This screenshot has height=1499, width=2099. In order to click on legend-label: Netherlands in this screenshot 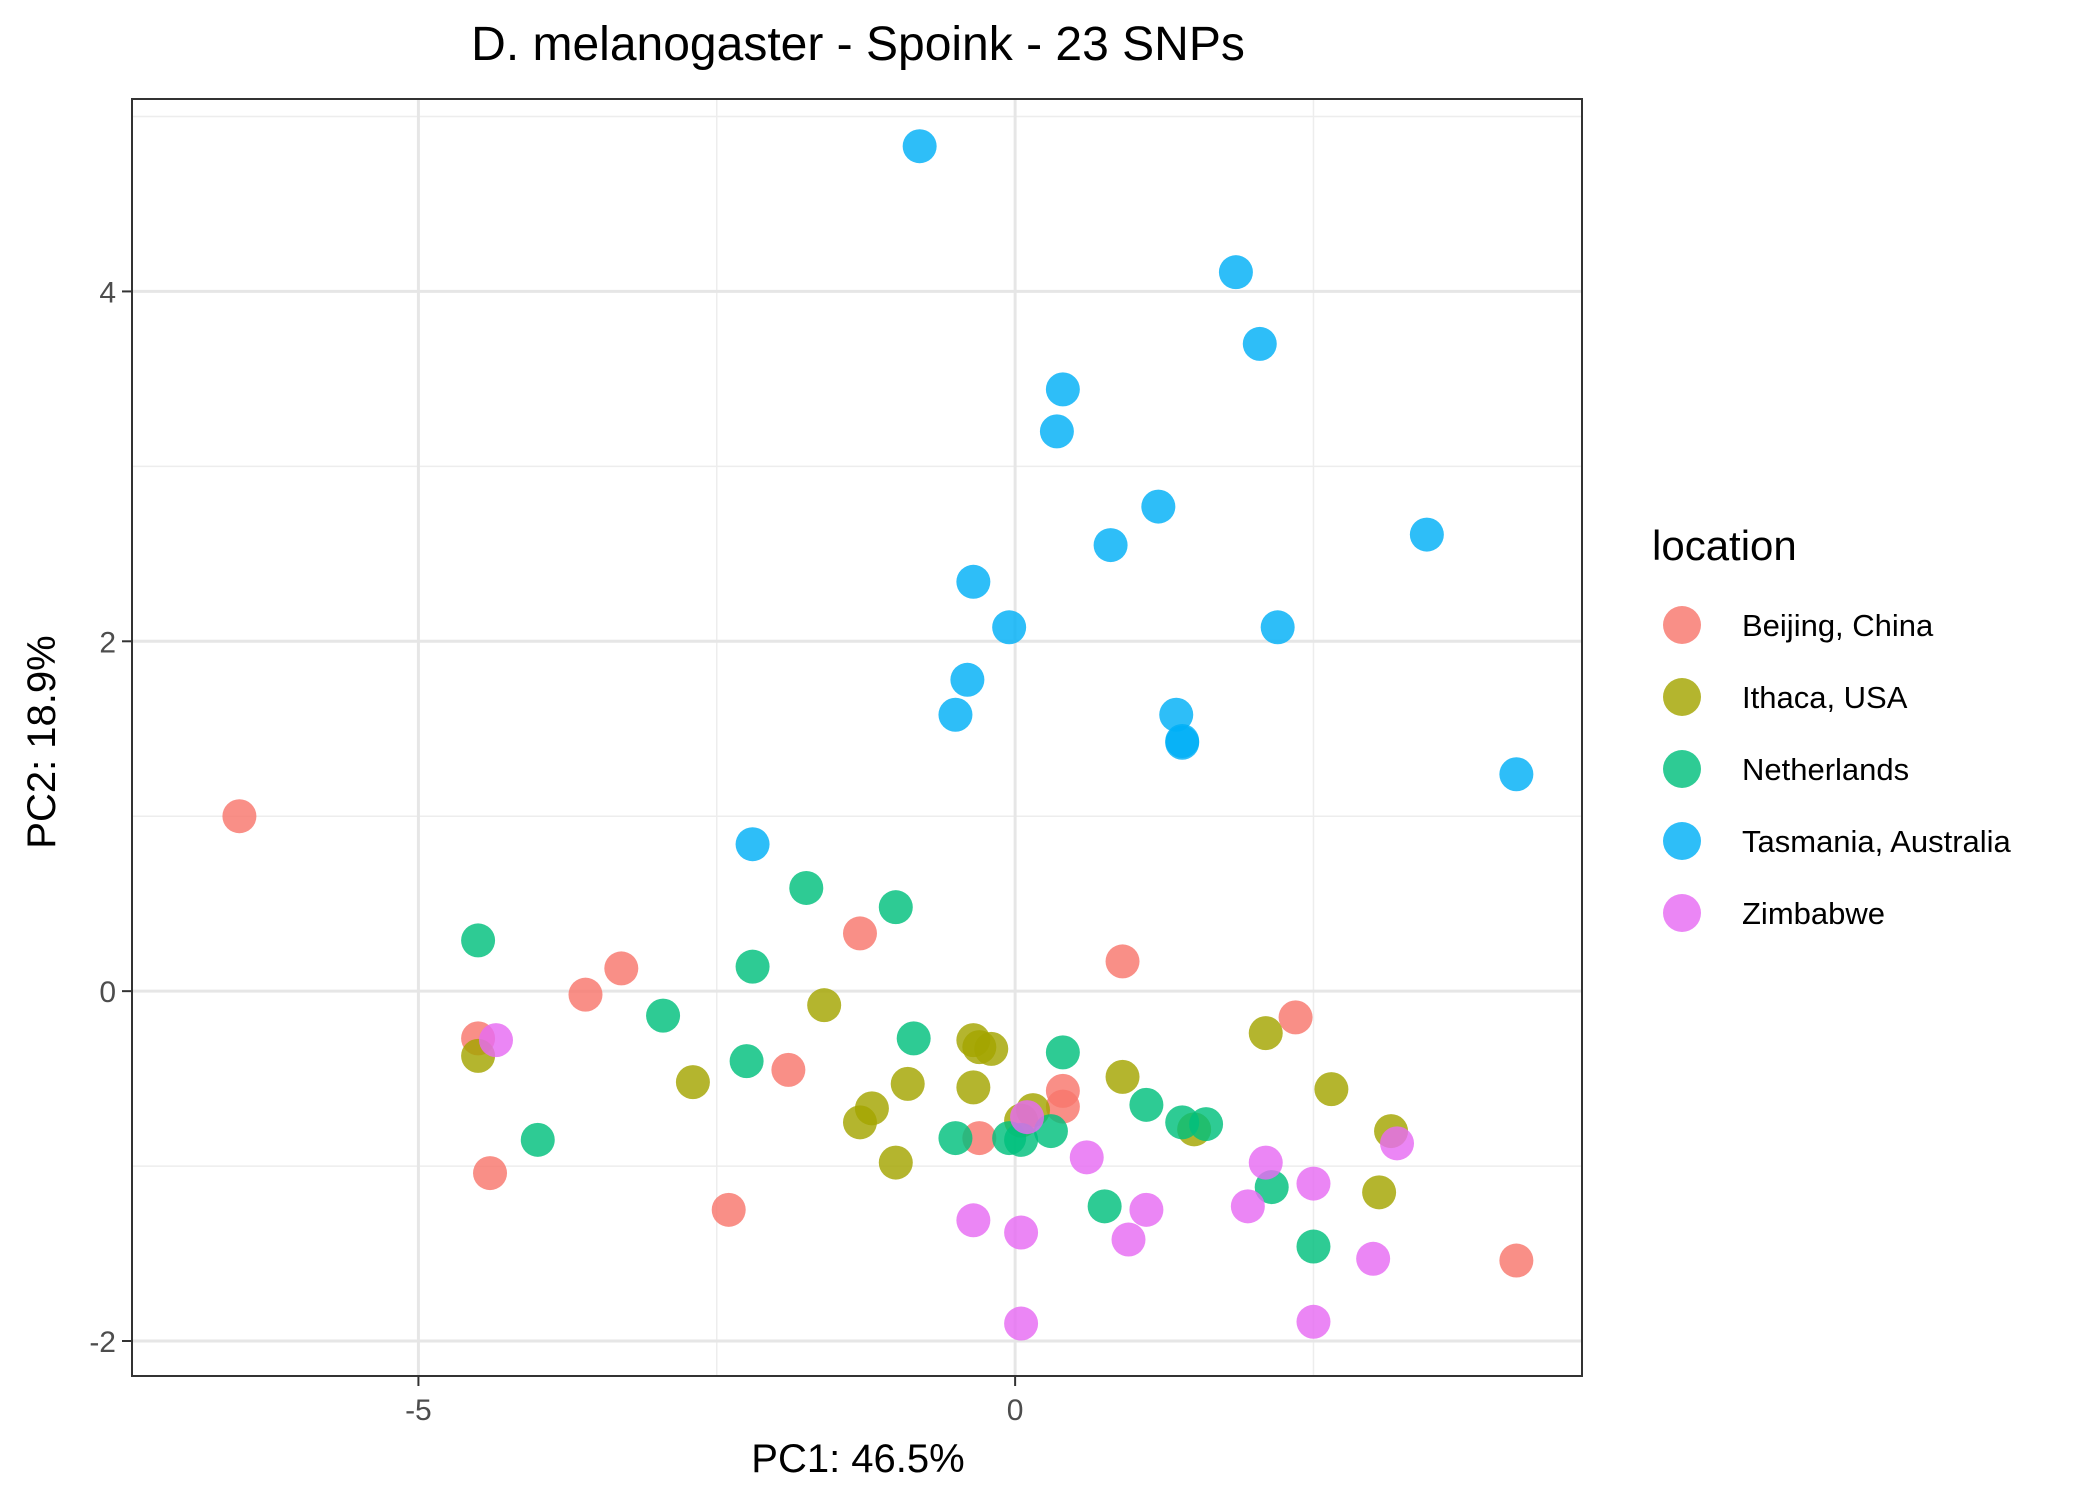, I will do `click(1825, 769)`.